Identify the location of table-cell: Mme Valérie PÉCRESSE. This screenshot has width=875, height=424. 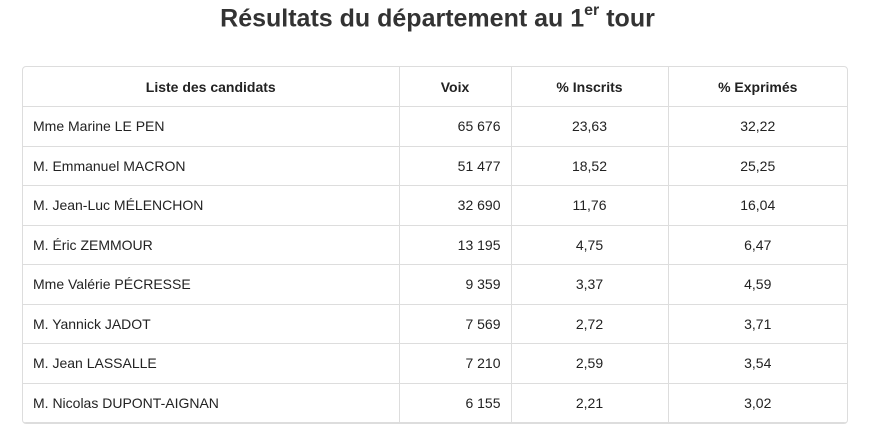
(211, 284).